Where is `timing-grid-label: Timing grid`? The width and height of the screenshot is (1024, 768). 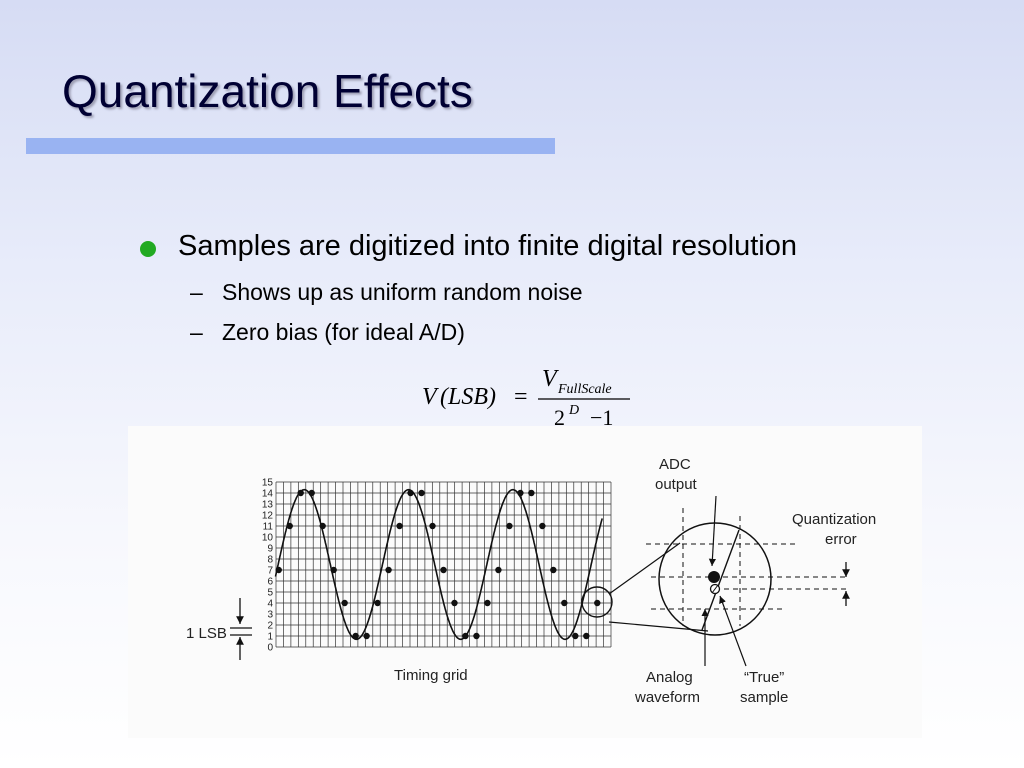
timing-grid-label: Timing grid is located at coordinates (431, 675).